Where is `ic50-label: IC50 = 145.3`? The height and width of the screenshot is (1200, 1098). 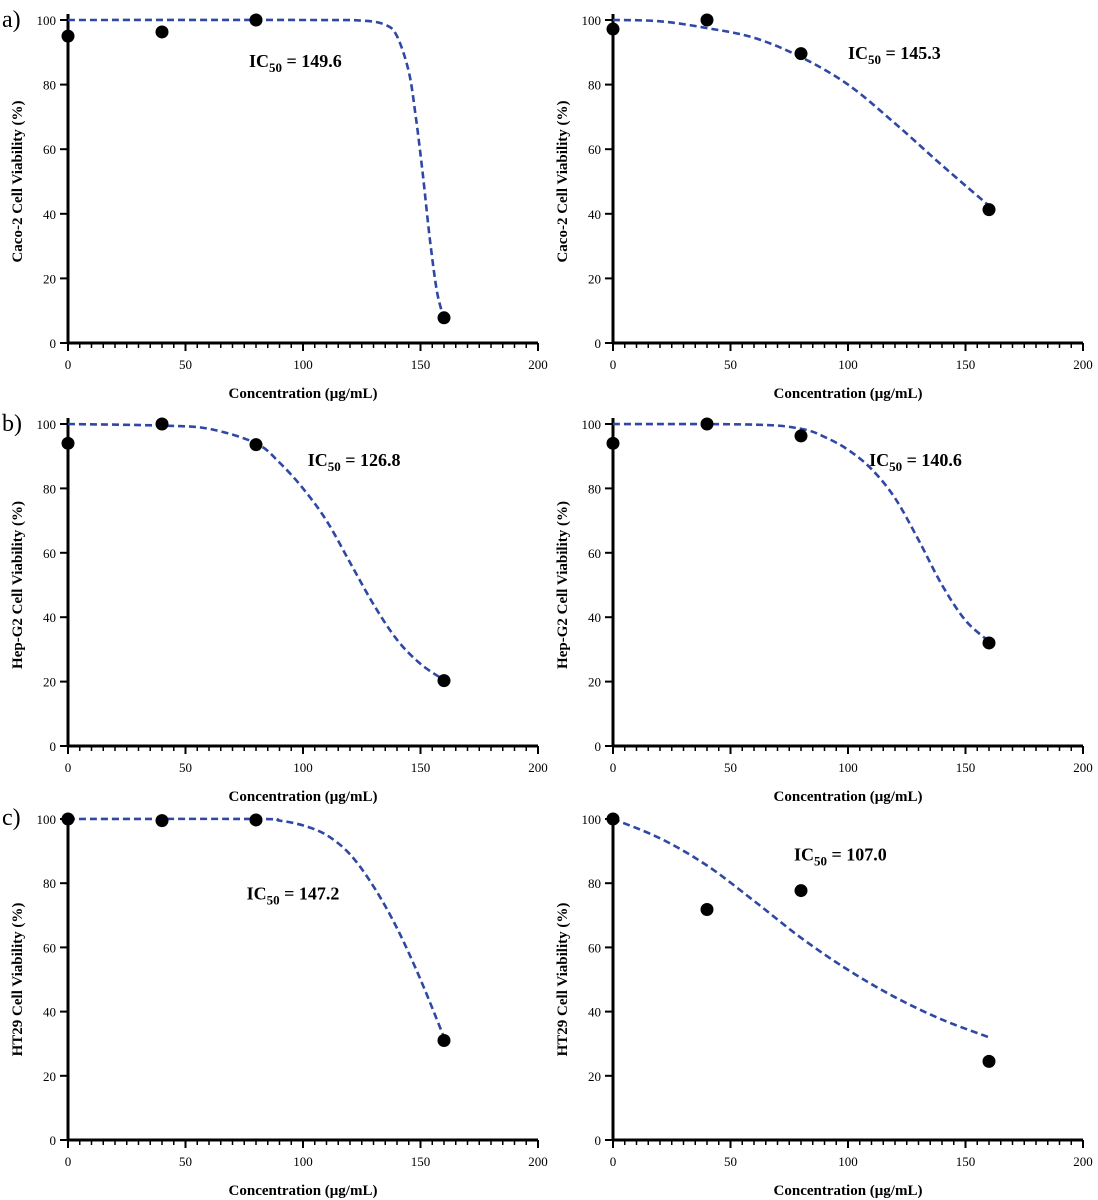
ic50-label: IC50 = 145.3 is located at coordinates (894, 55).